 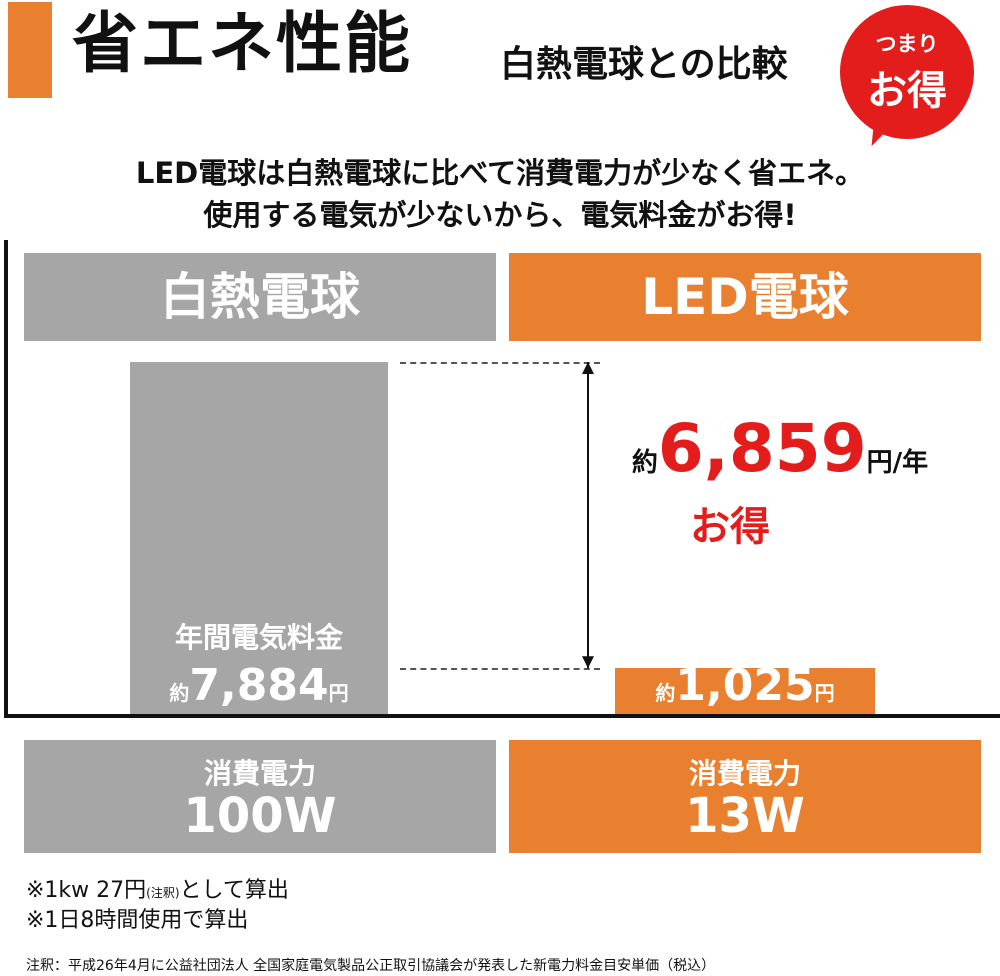 What do you see at coordinates (745, 297) in the screenshot?
I see `column-header-led: LED電球` at bounding box center [745, 297].